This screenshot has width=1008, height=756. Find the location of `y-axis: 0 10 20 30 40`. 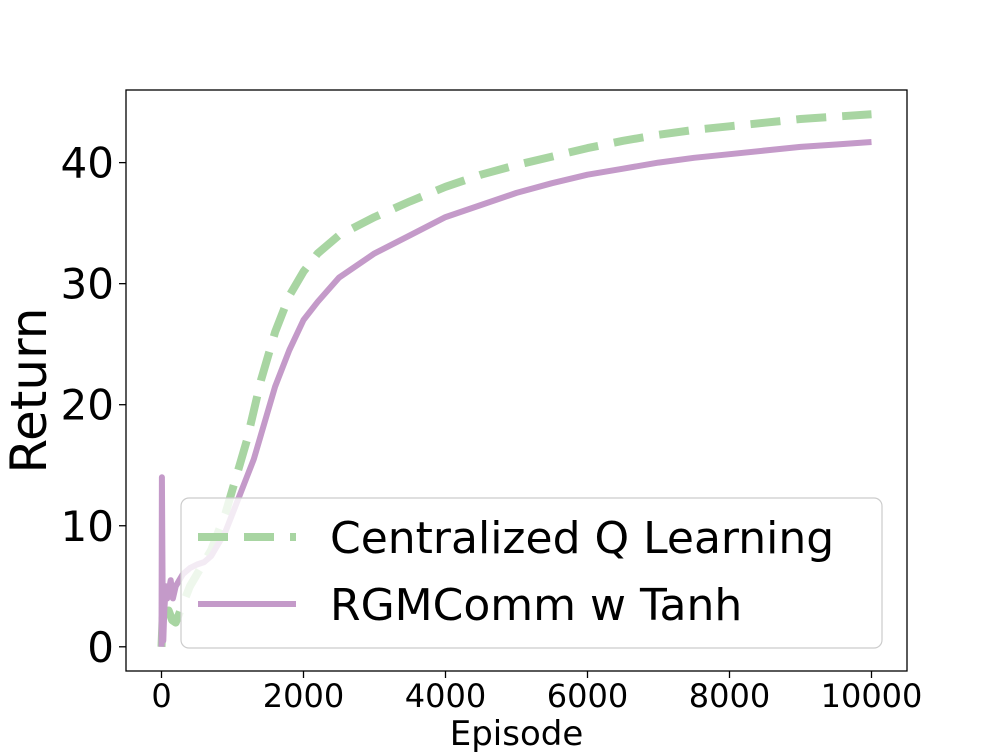

y-axis: 0 10 20 30 40 is located at coordinates (93, 405).